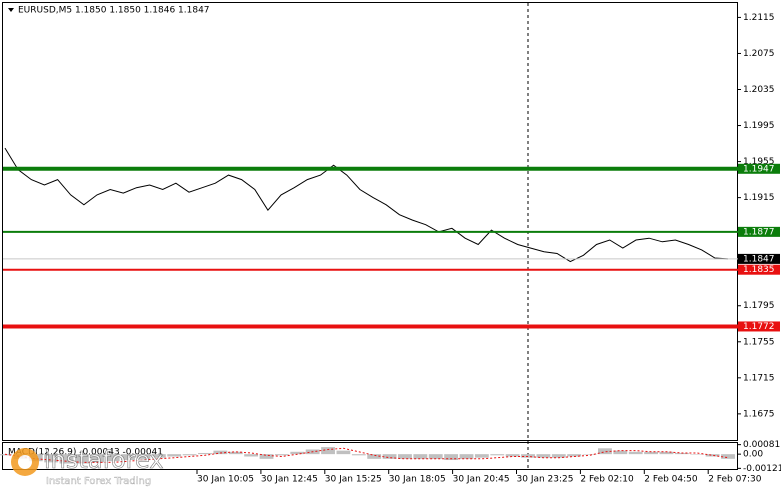 Image resolution: width=781 pixels, height=489 pixels. What do you see at coordinates (225, 480) in the screenshot?
I see `x-tick-label: 30 Jan 10:05` at bounding box center [225, 480].